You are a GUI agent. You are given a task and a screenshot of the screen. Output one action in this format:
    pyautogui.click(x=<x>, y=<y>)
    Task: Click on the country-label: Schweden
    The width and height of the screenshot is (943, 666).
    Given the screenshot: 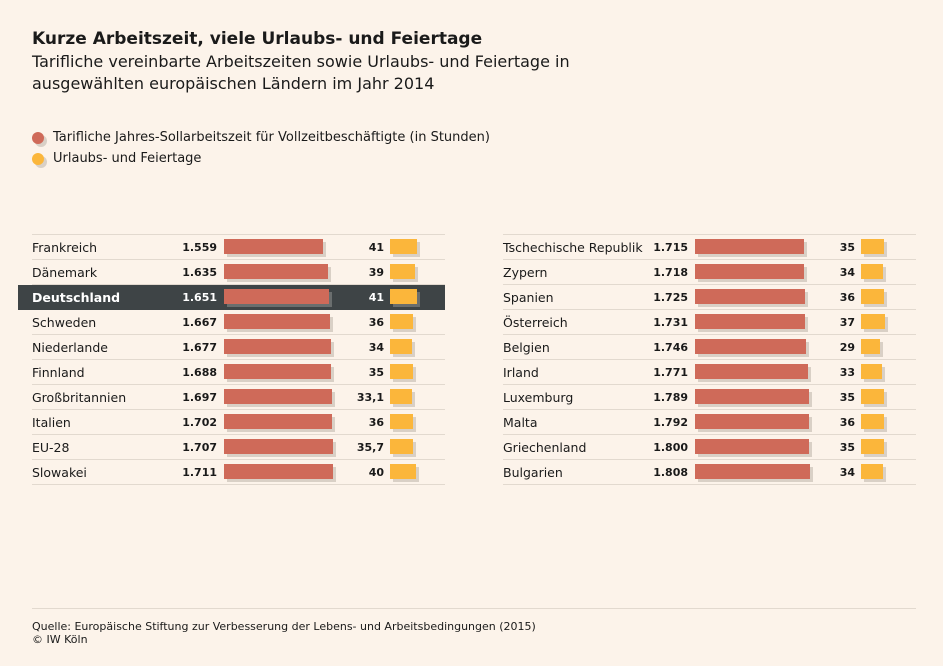 What is the action you would take?
    pyautogui.click(x=64, y=322)
    